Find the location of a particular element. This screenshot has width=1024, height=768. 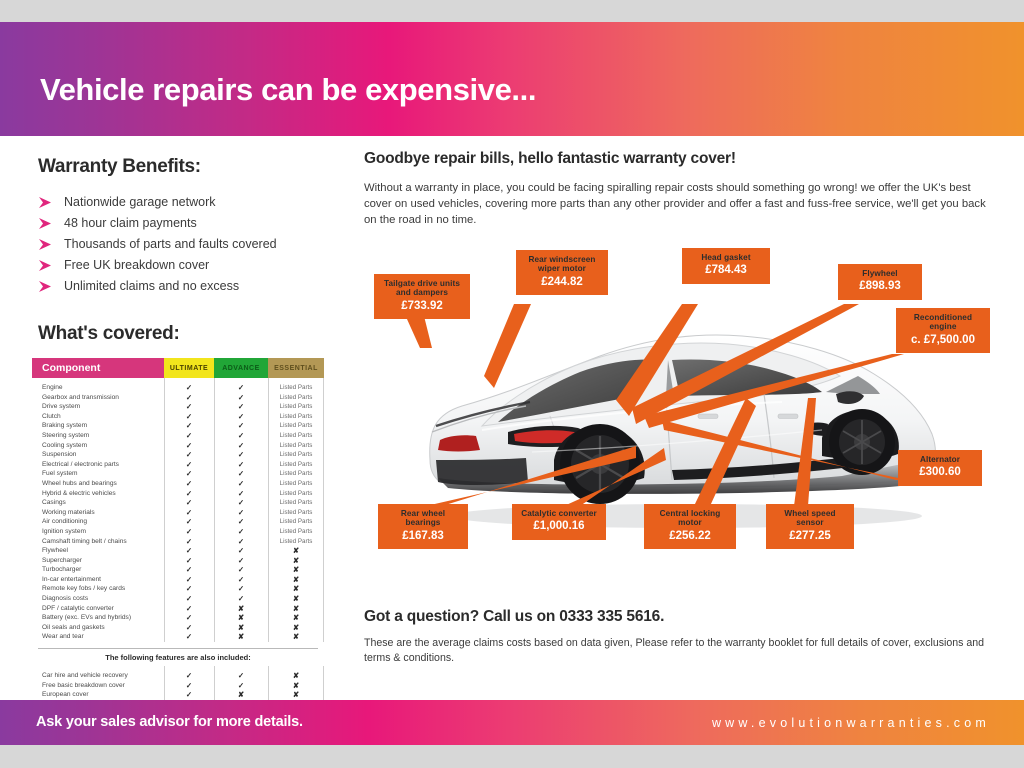

table-row: Drive system ✓ ✓ Listed Parts is located at coordinates (178, 407).